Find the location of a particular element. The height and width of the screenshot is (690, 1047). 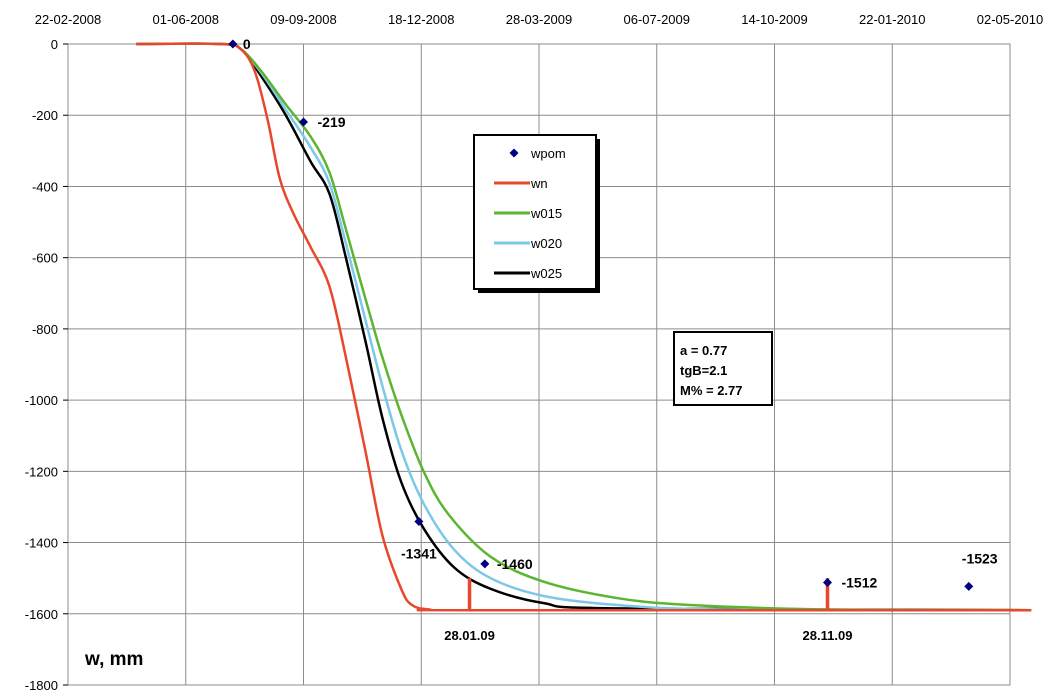

y-tick-label: -800 is located at coordinates (45, 329).